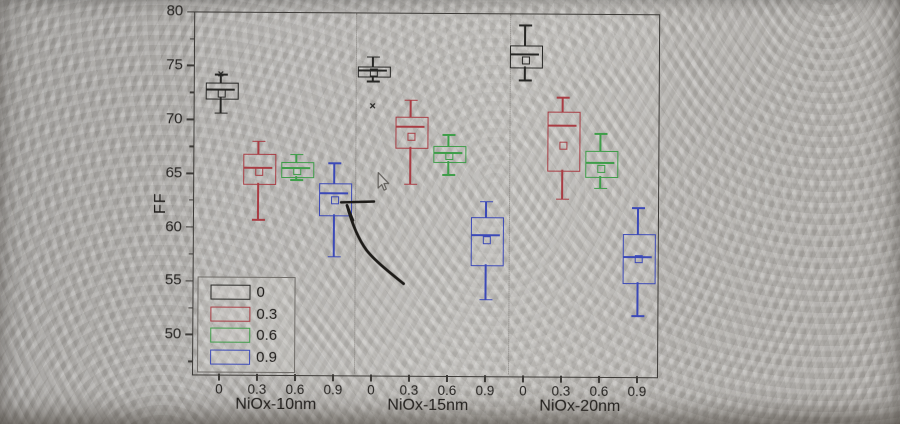 The height and width of the screenshot is (424, 900). I want to click on legend-label: 0.9, so click(267, 357).